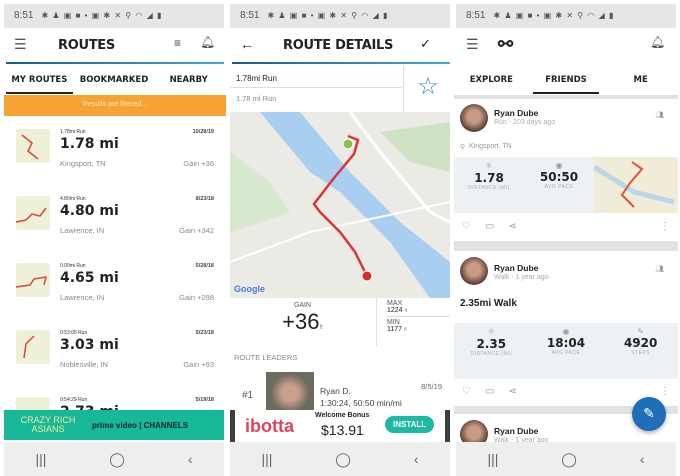 Image resolution: width=680 pixels, height=476 pixels. Describe the element at coordinates (48, 424) in the screenshot. I see `ad-text: CRAZY RICH ASIANS` at that location.